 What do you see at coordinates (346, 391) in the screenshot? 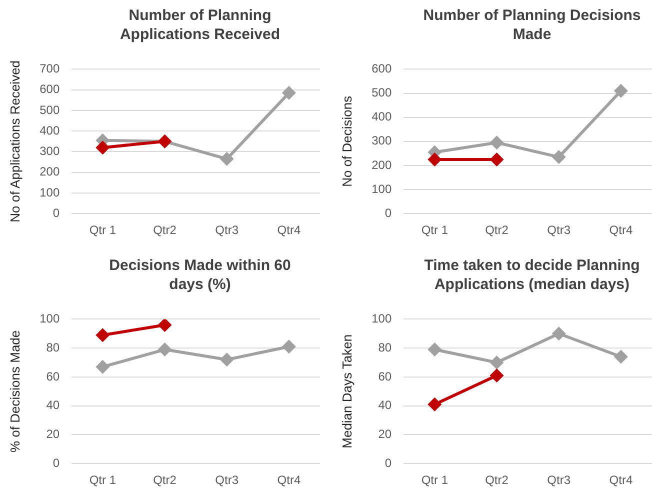
I see `y-axis-title: Median Days Taken` at bounding box center [346, 391].